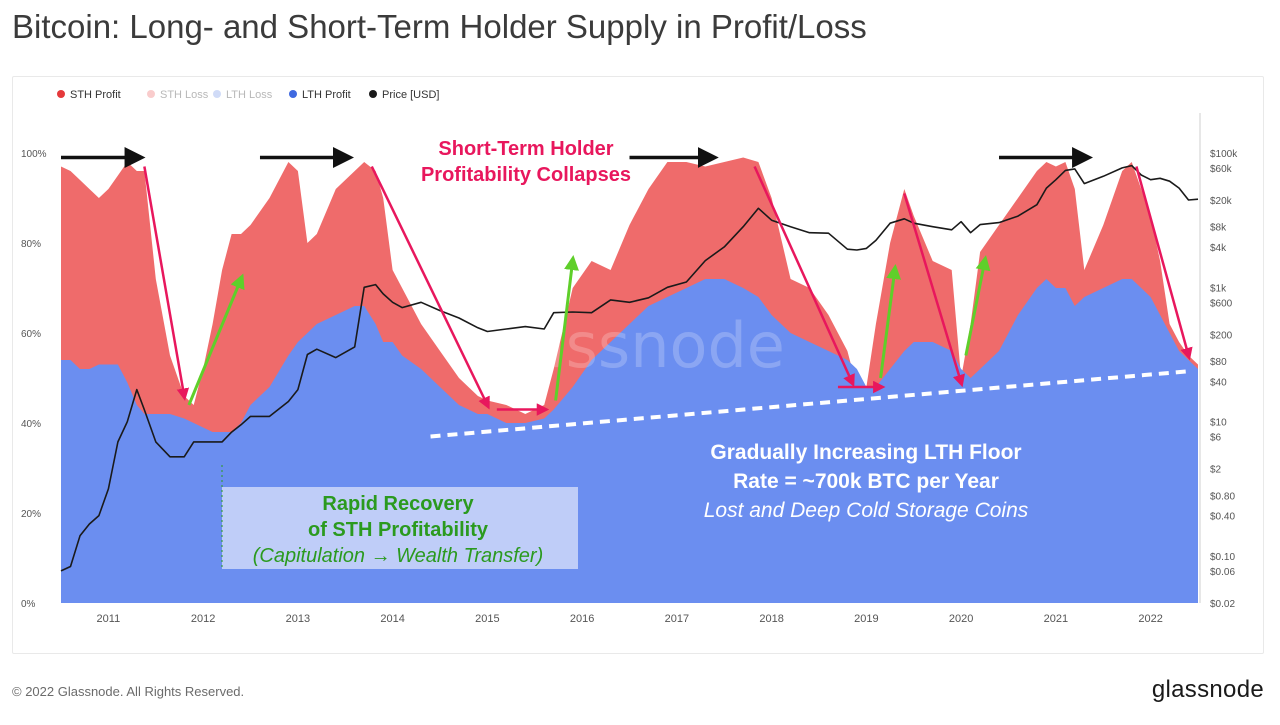  What do you see at coordinates (866, 510) in the screenshot?
I see `lth-floor-annotation-line3: Lost and Deep Cold Storage Coins` at bounding box center [866, 510].